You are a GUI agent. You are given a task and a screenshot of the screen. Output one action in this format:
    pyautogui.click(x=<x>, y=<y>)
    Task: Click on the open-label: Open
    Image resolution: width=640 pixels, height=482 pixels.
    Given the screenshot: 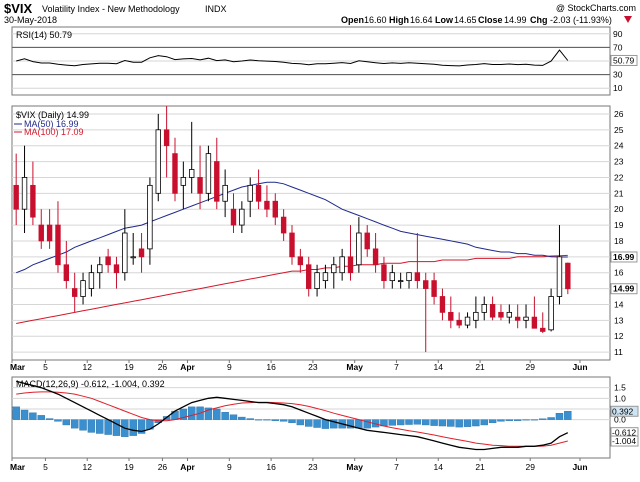 What is the action you would take?
    pyautogui.click(x=352, y=20)
    